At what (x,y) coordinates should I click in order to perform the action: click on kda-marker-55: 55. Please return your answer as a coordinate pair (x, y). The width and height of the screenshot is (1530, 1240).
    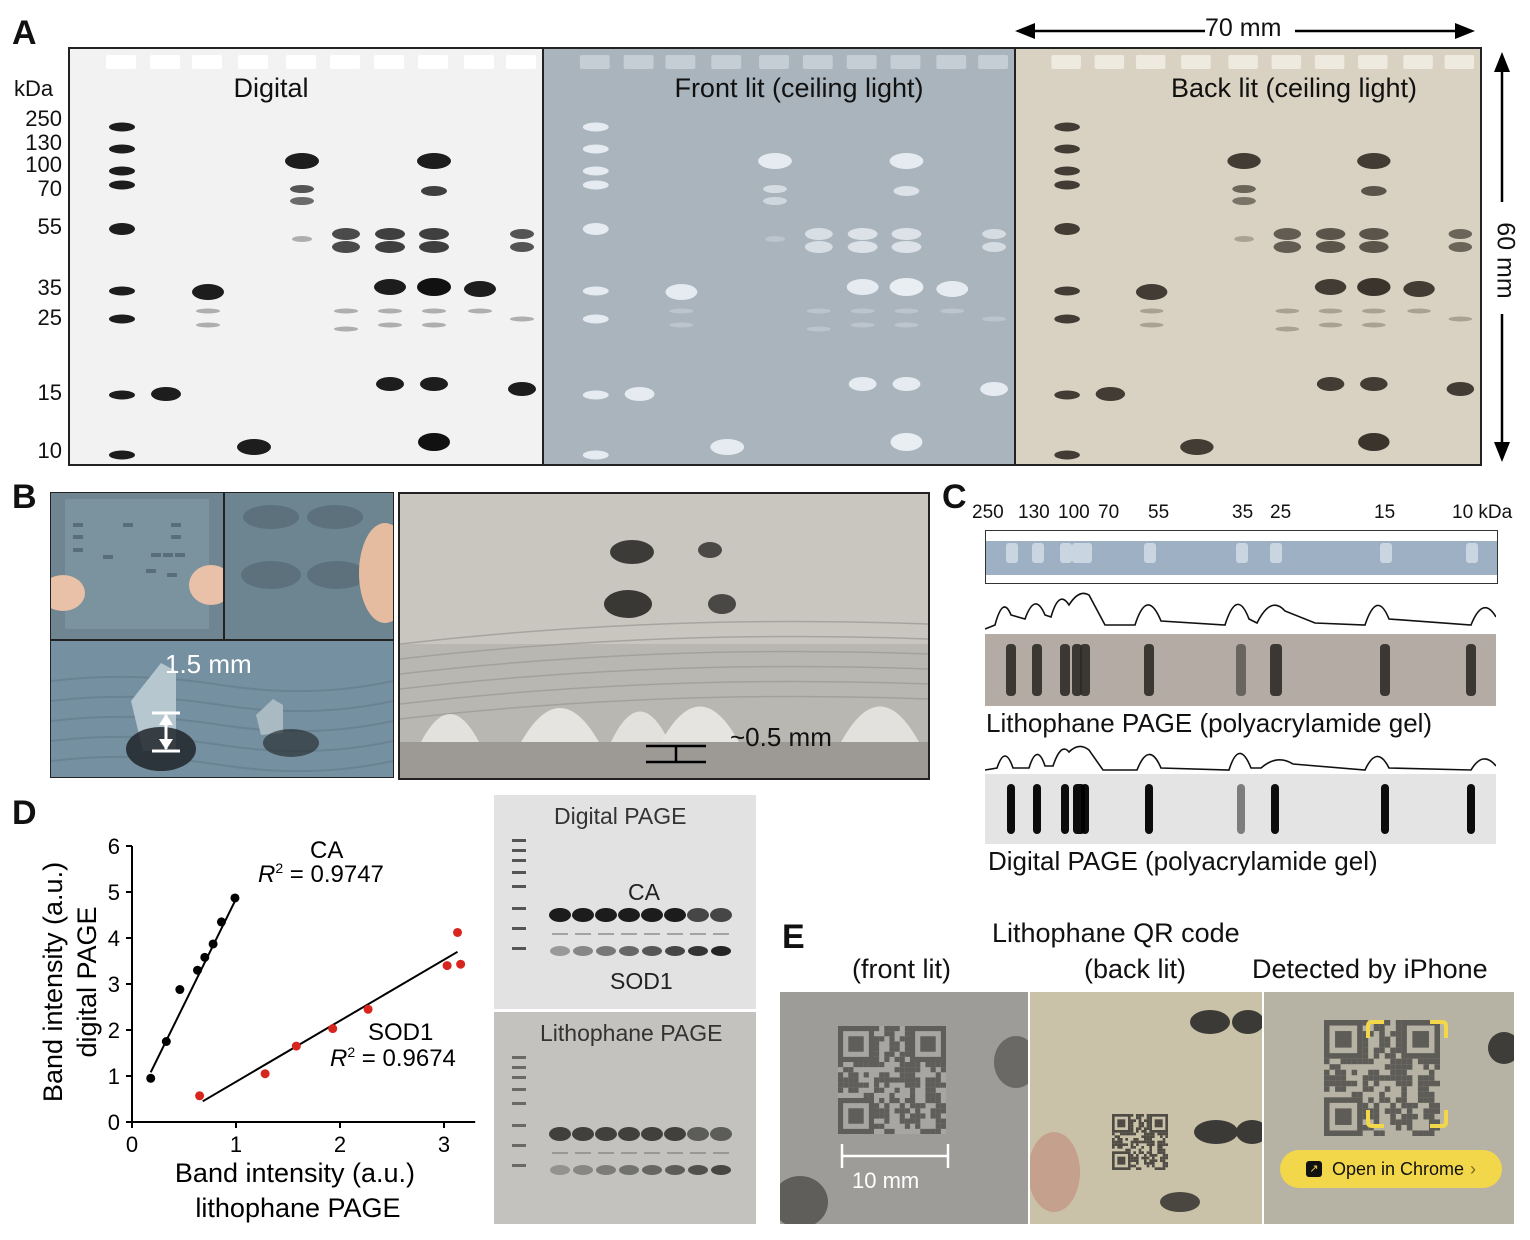
    Looking at the image, I should click on (49, 226).